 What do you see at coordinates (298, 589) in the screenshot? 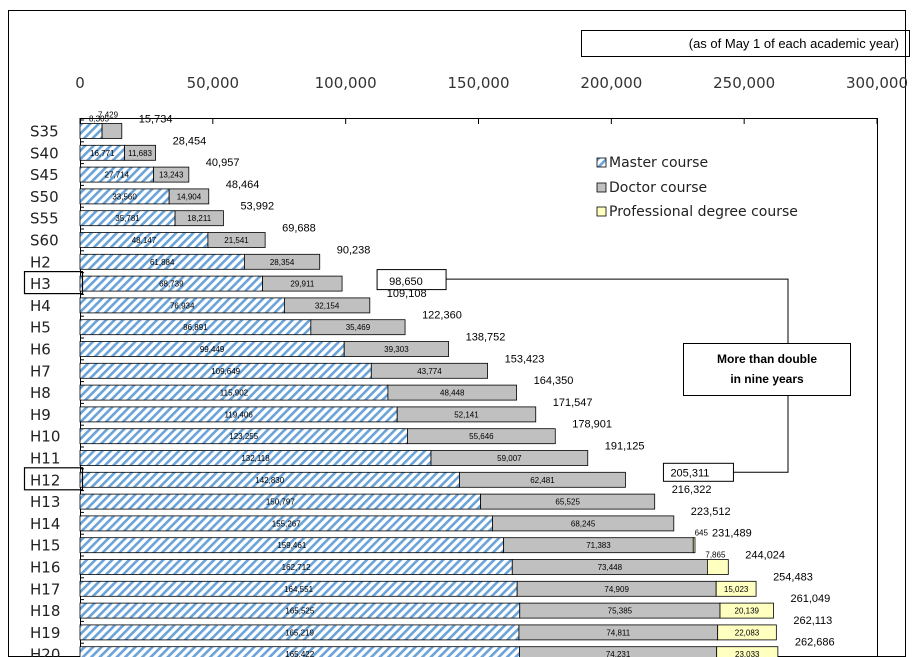
I see `bar-label-master: 164,551` at bounding box center [298, 589].